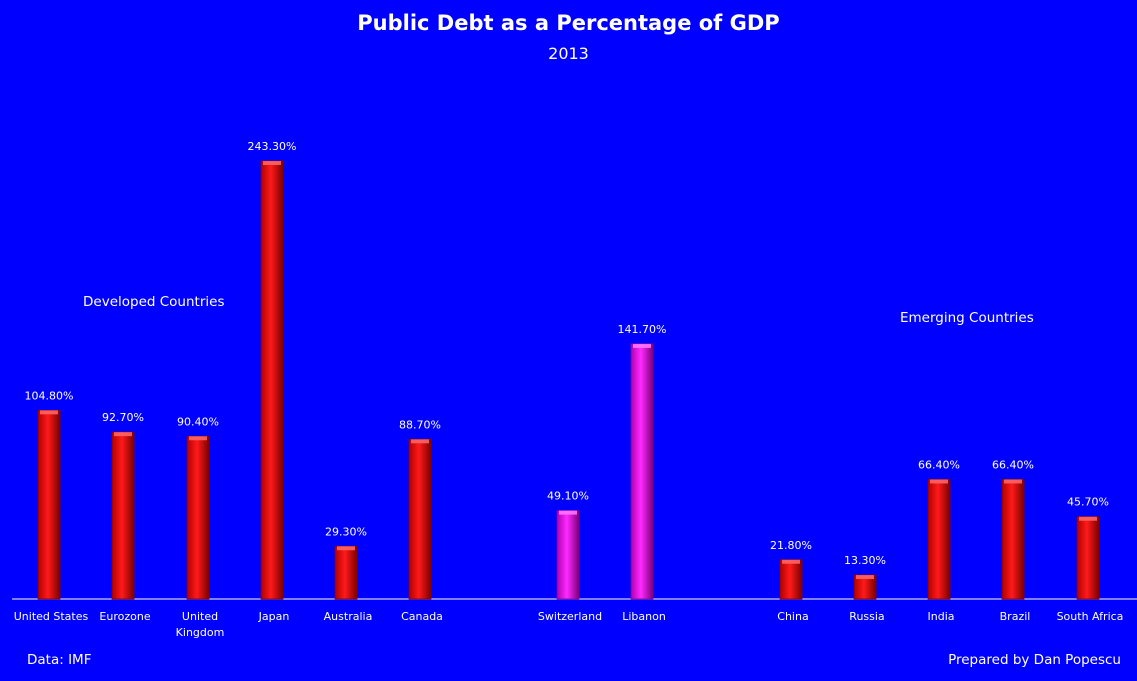 The height and width of the screenshot is (681, 1137). What do you see at coordinates (124, 616) in the screenshot?
I see `category-label-eurozone: Eurozone` at bounding box center [124, 616].